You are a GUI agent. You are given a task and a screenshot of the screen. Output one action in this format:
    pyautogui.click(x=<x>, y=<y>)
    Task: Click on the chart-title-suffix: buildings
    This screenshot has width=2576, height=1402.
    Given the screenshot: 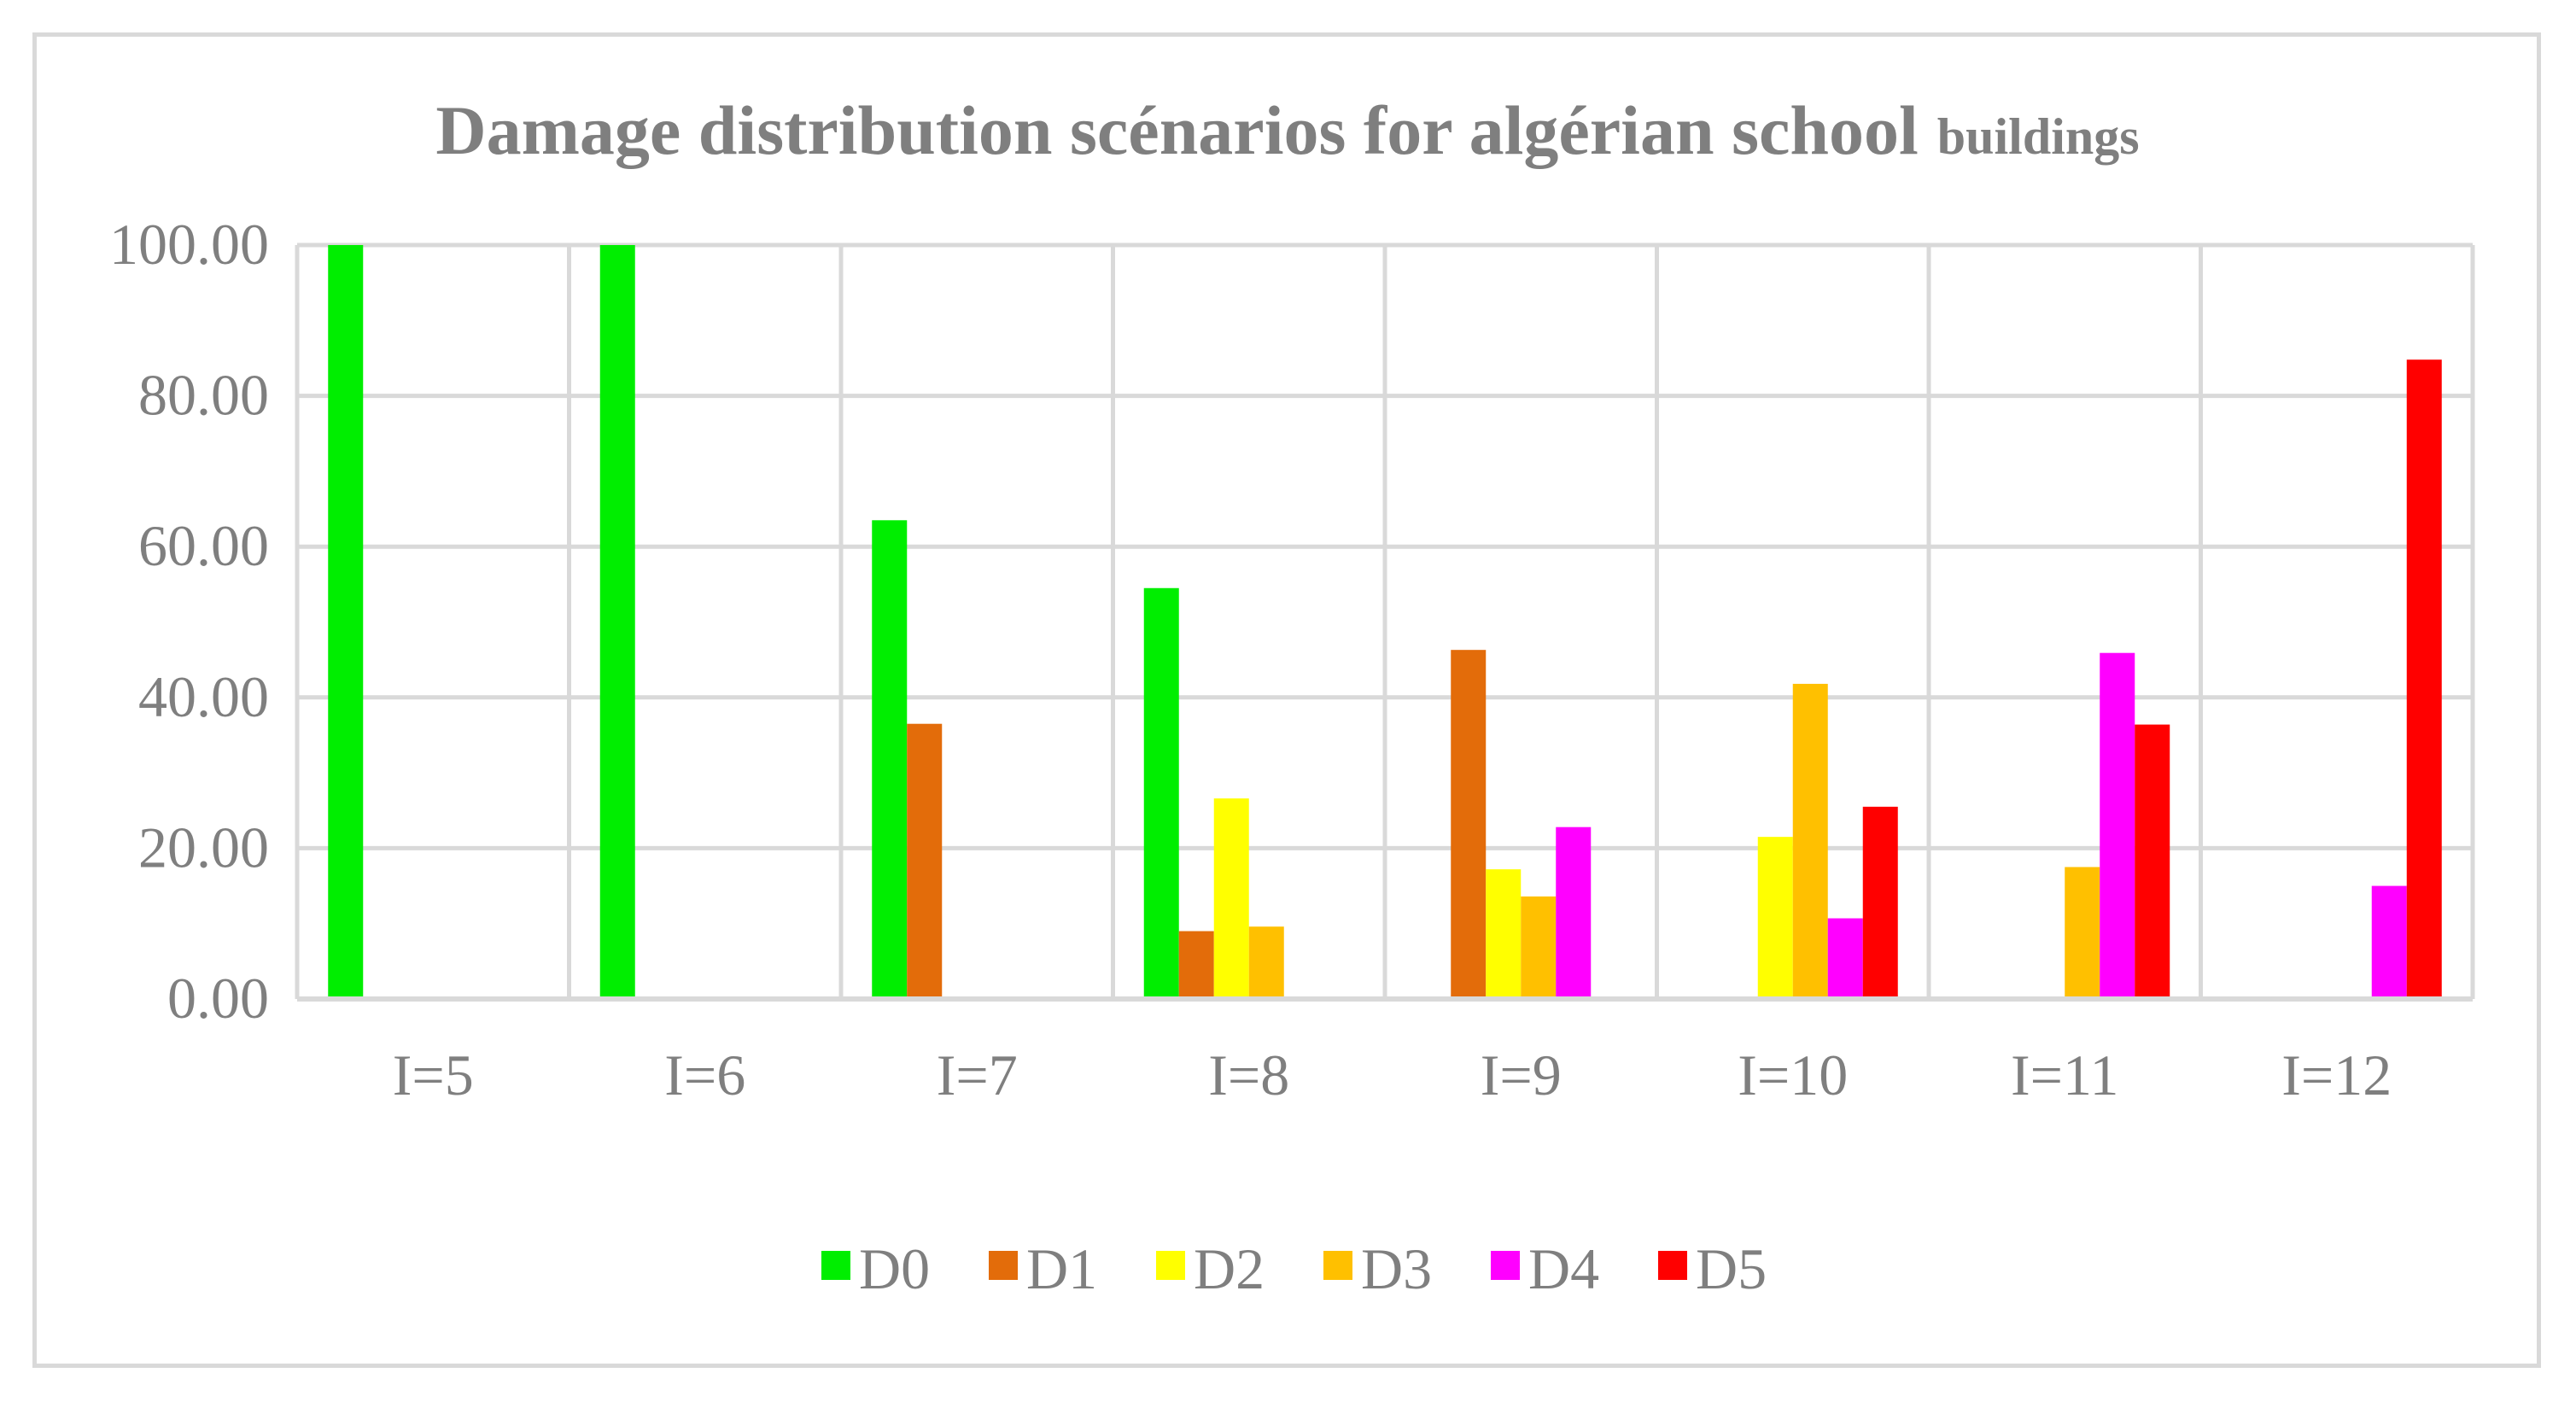 What is the action you would take?
    pyautogui.click(x=2039, y=137)
    